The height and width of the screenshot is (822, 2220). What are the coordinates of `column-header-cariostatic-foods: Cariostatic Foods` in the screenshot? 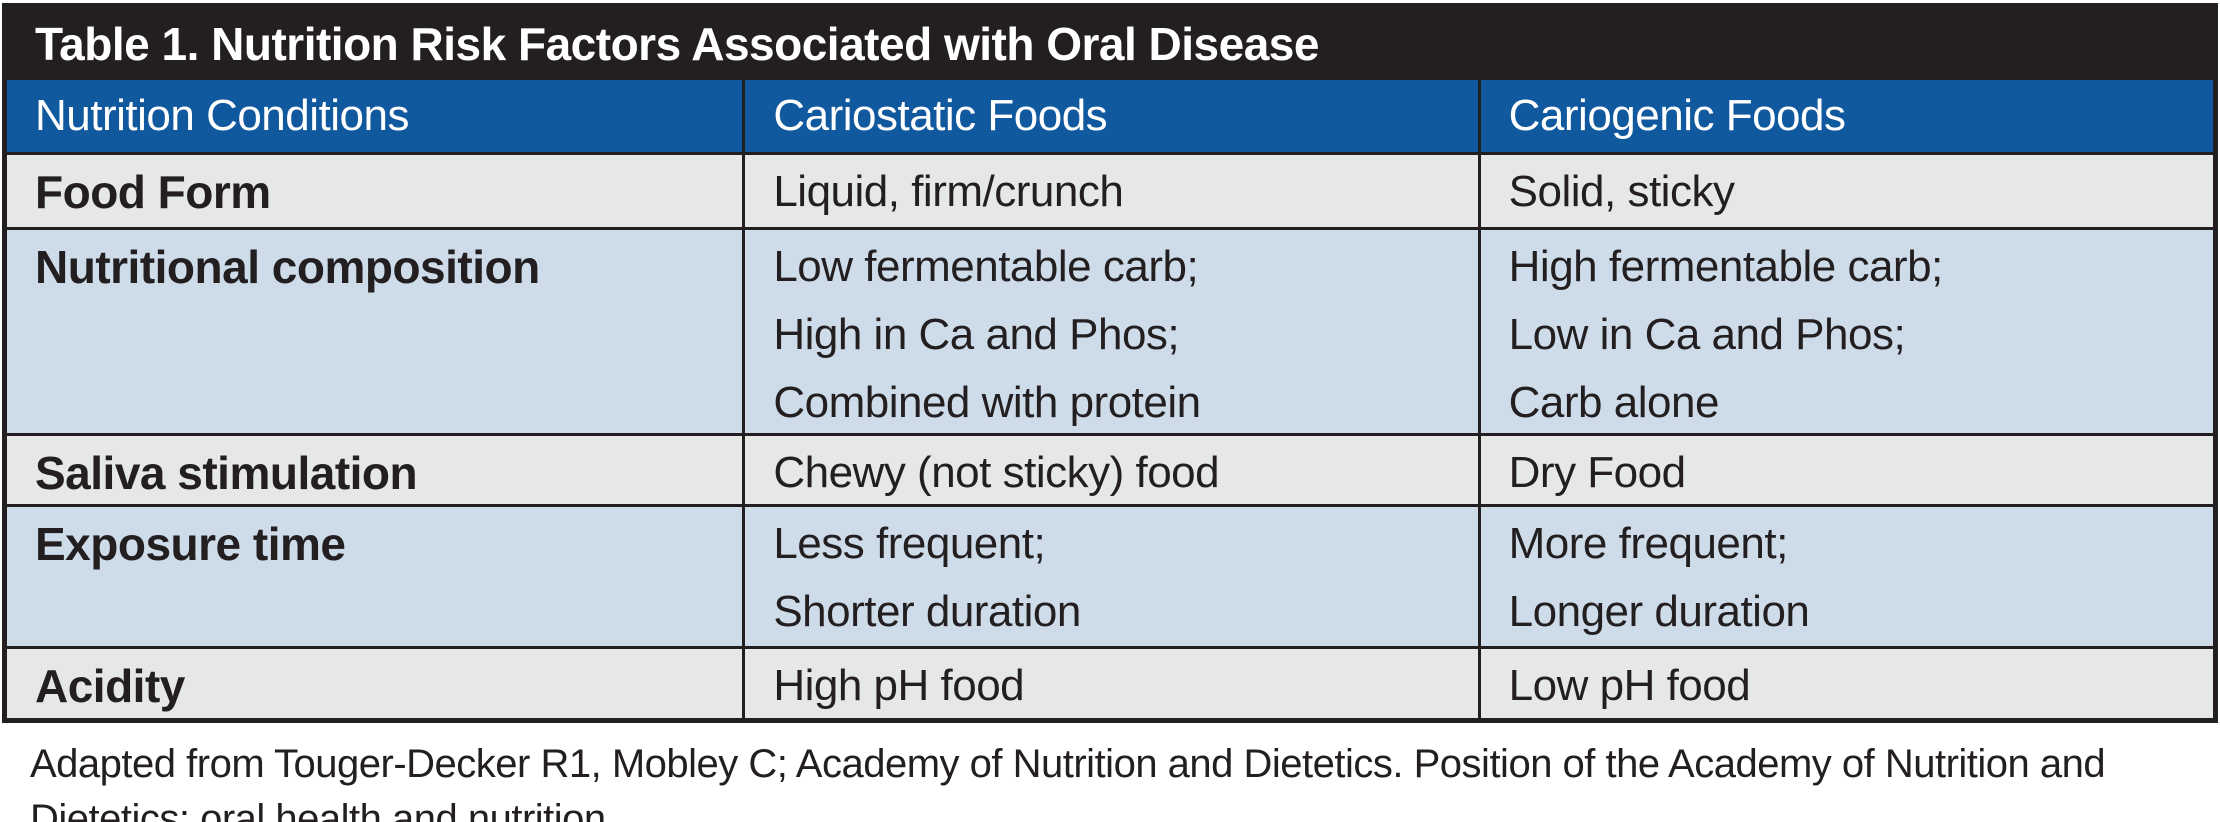 It's located at (1109, 116).